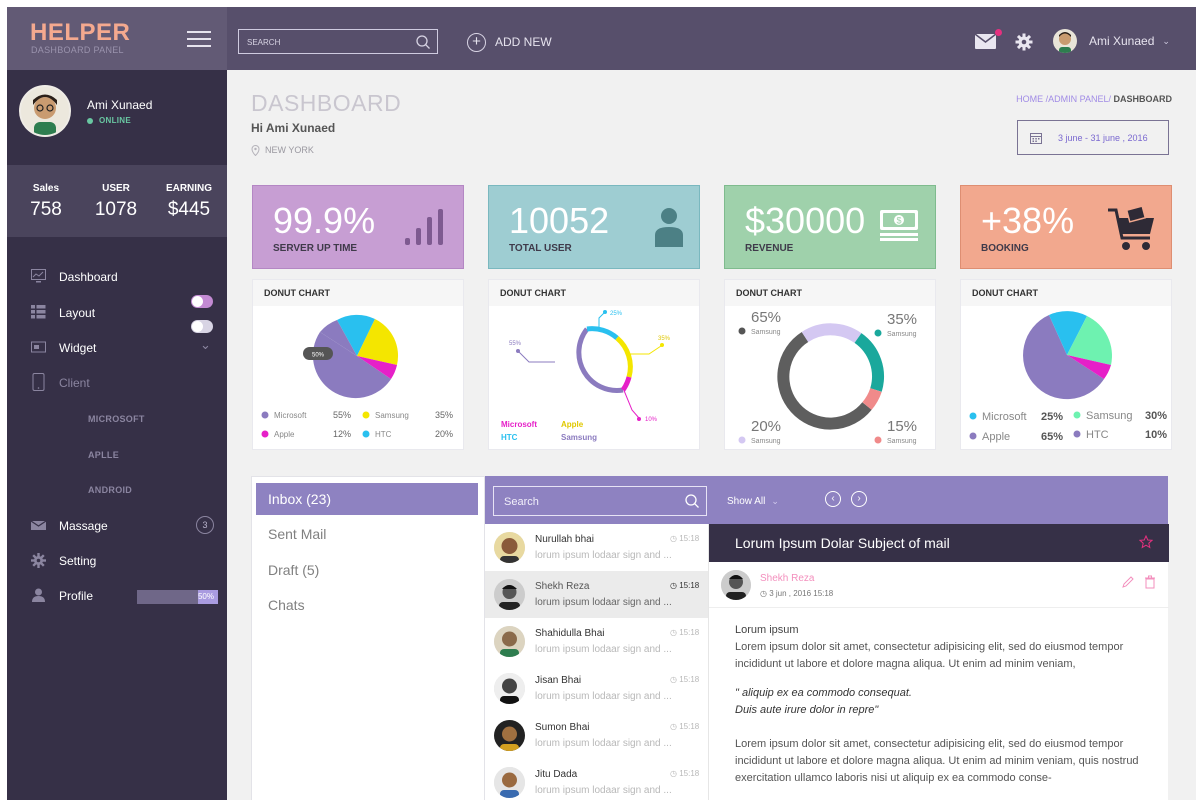  I want to click on next-button: ›, so click(859, 499).